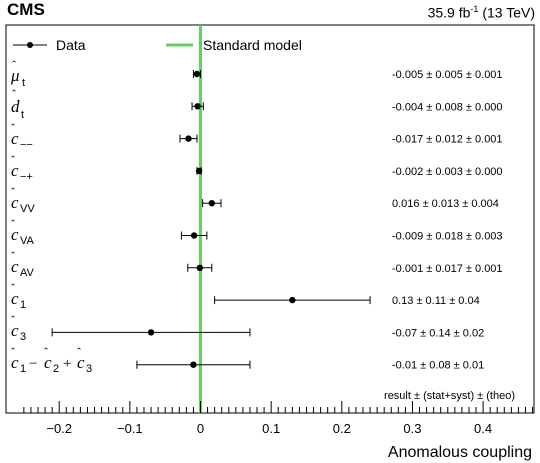  I want to click on energy-label: (13 TeV), so click(508, 12).